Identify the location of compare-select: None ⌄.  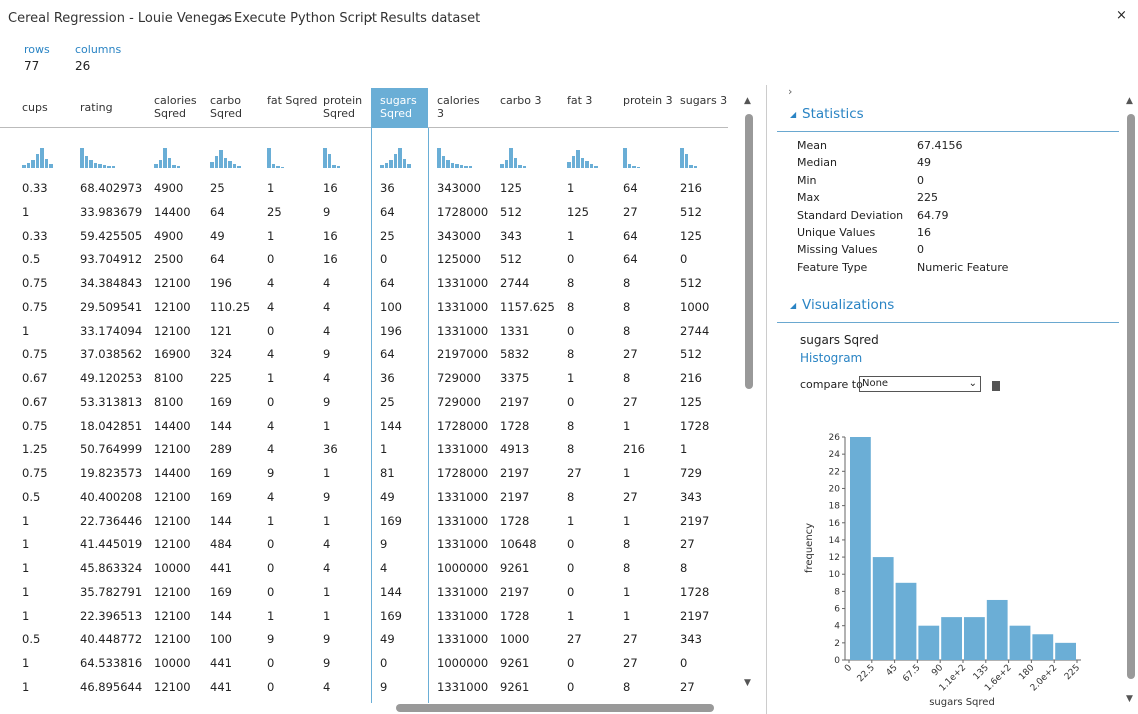
(920, 384).